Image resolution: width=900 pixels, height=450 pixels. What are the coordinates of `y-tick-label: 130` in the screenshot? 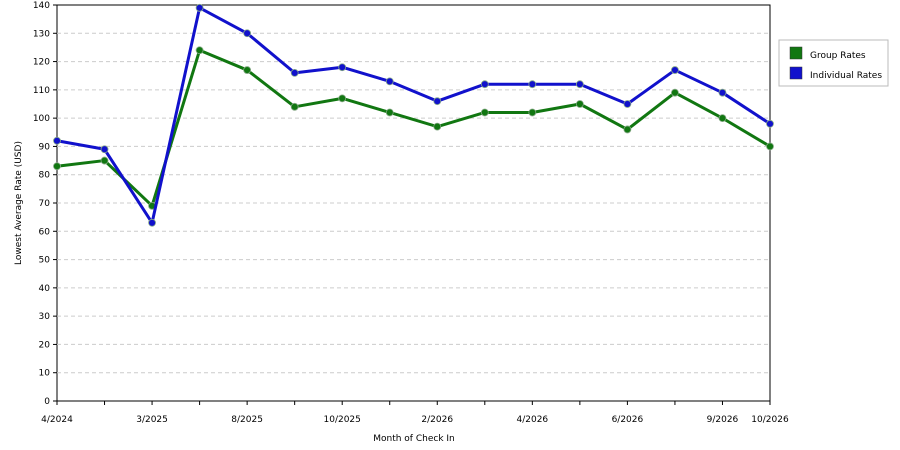 It's located at (41, 34).